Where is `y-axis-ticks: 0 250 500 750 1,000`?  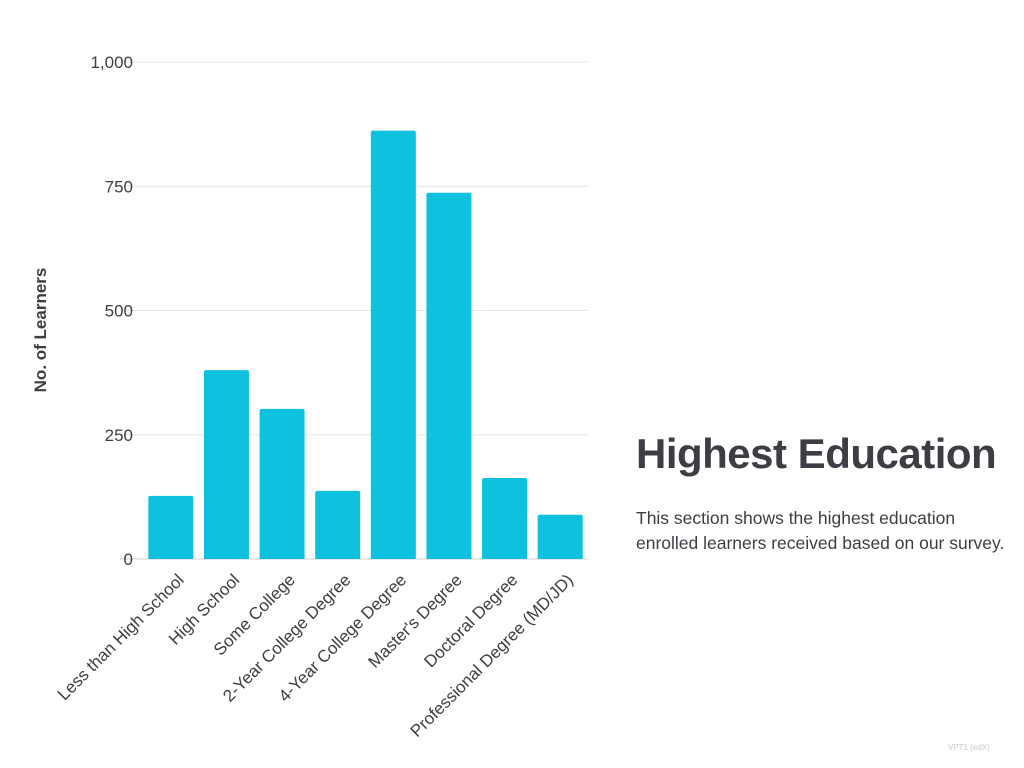
y-axis-ticks: 0 250 500 750 1,000 is located at coordinates (111, 311).